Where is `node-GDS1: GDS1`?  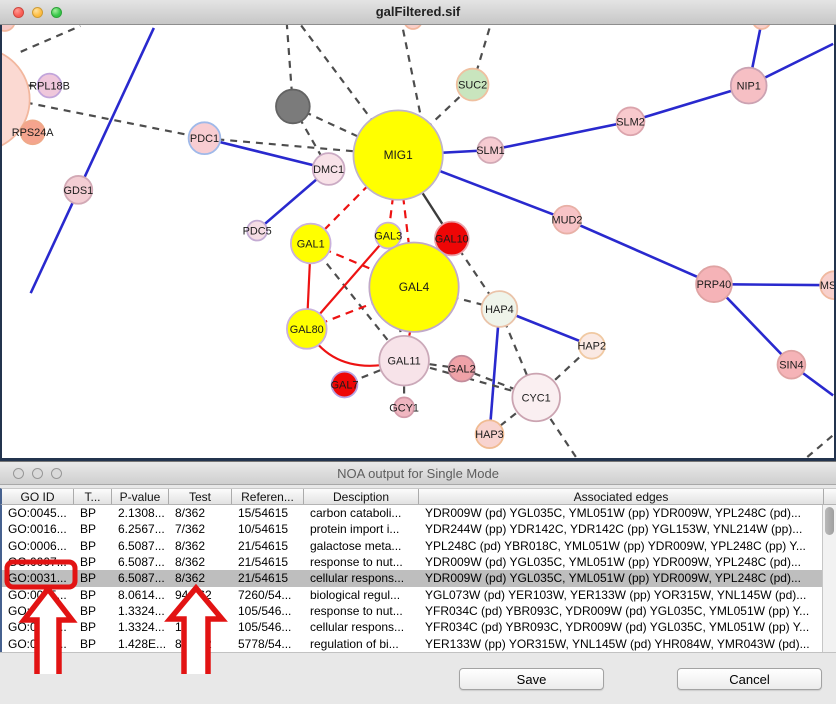
node-GDS1: GDS1 is located at coordinates (79, 190).